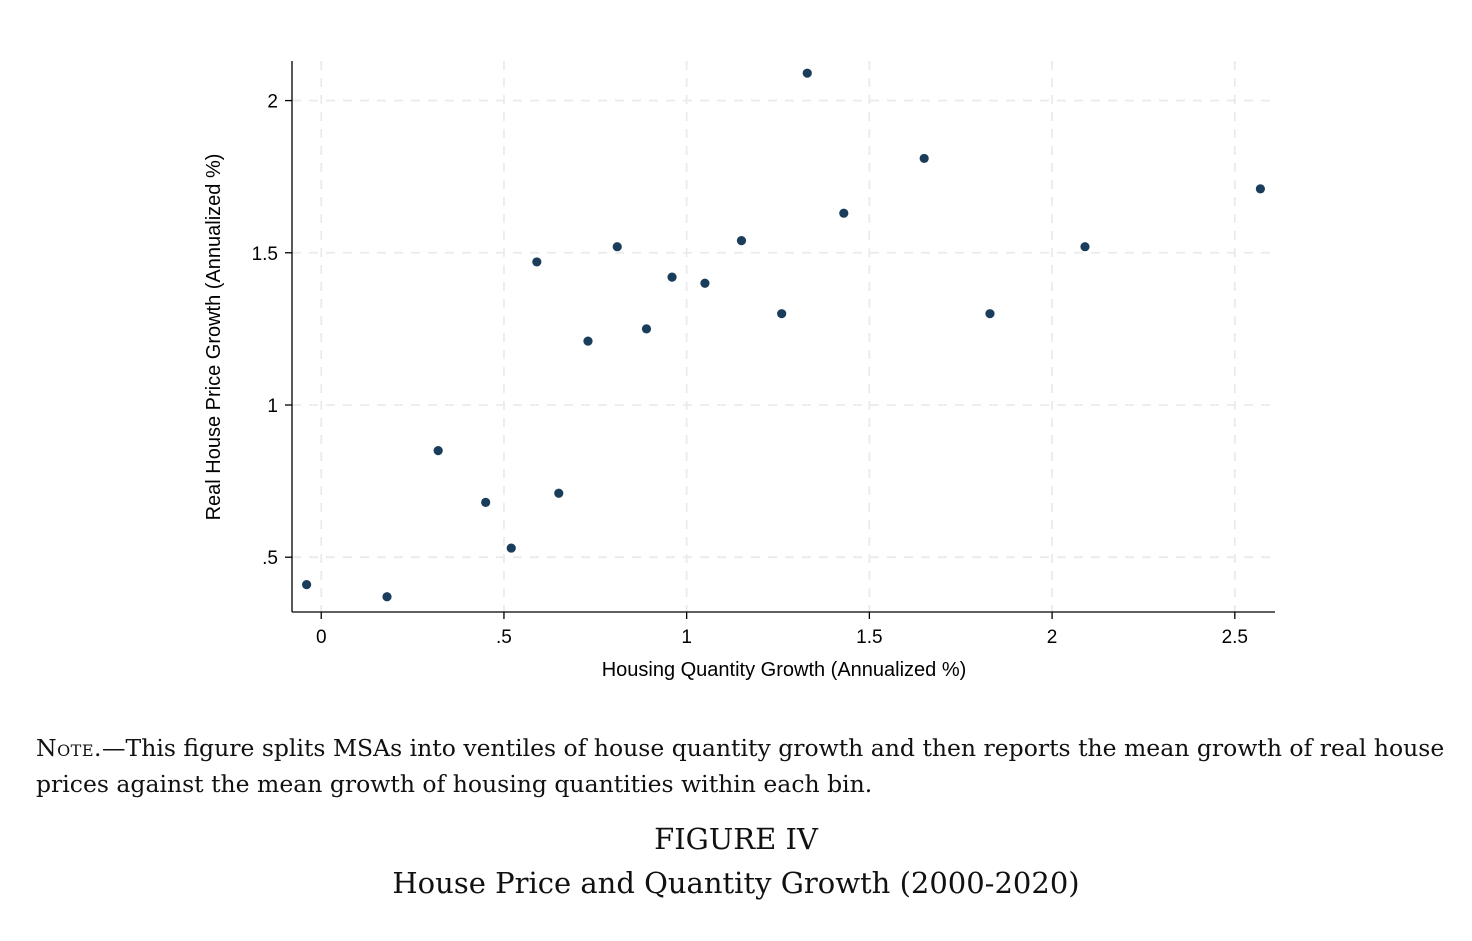  I want to click on note-label: Note., so click(69, 748).